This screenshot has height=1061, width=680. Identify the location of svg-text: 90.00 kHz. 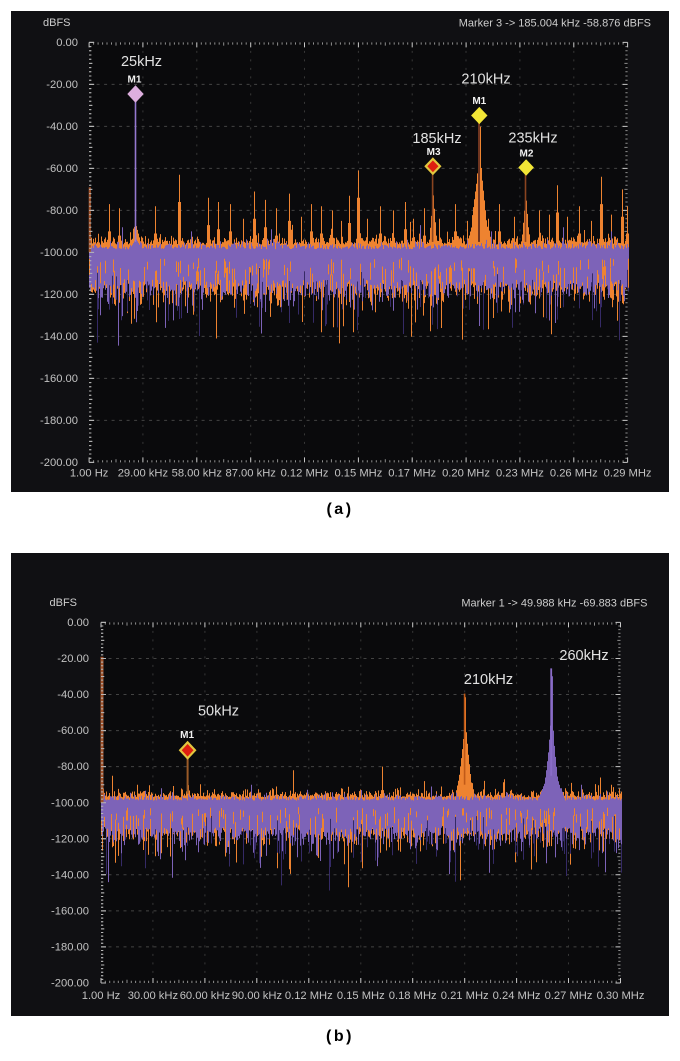
(257, 996).